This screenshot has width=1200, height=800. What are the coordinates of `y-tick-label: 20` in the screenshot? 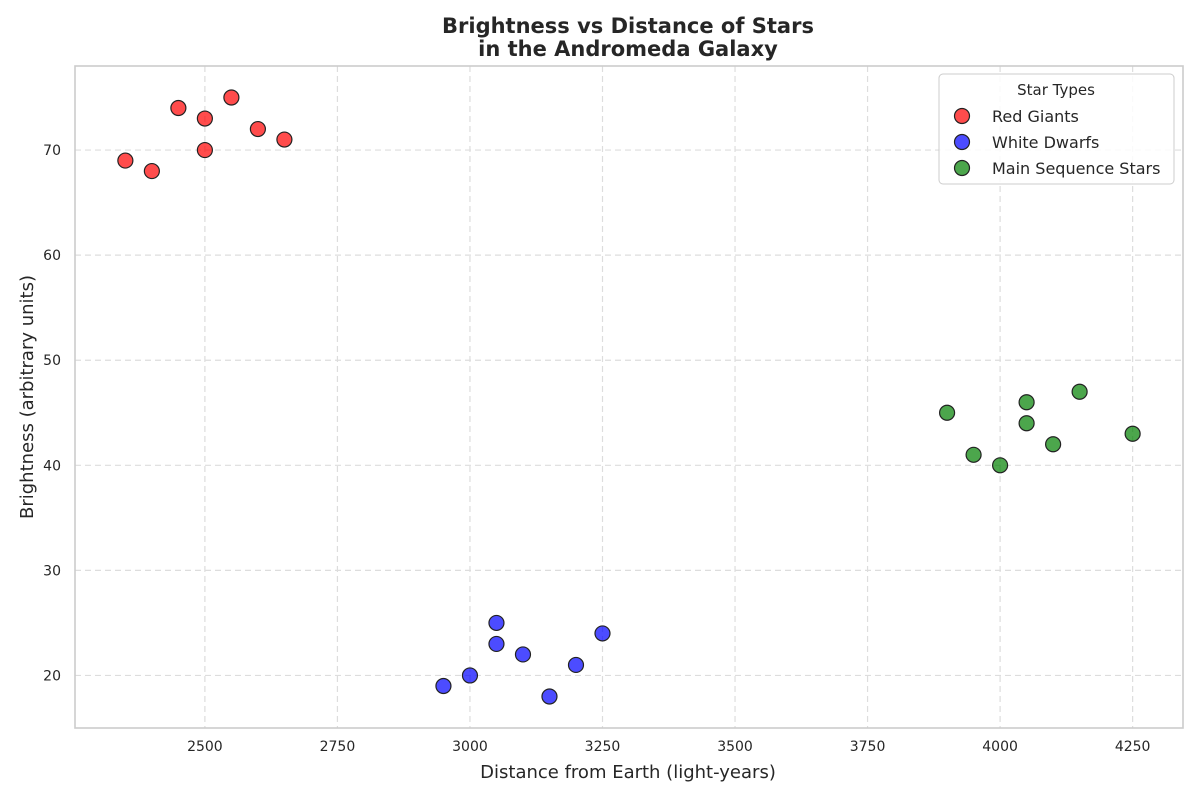 It's located at (52, 676).